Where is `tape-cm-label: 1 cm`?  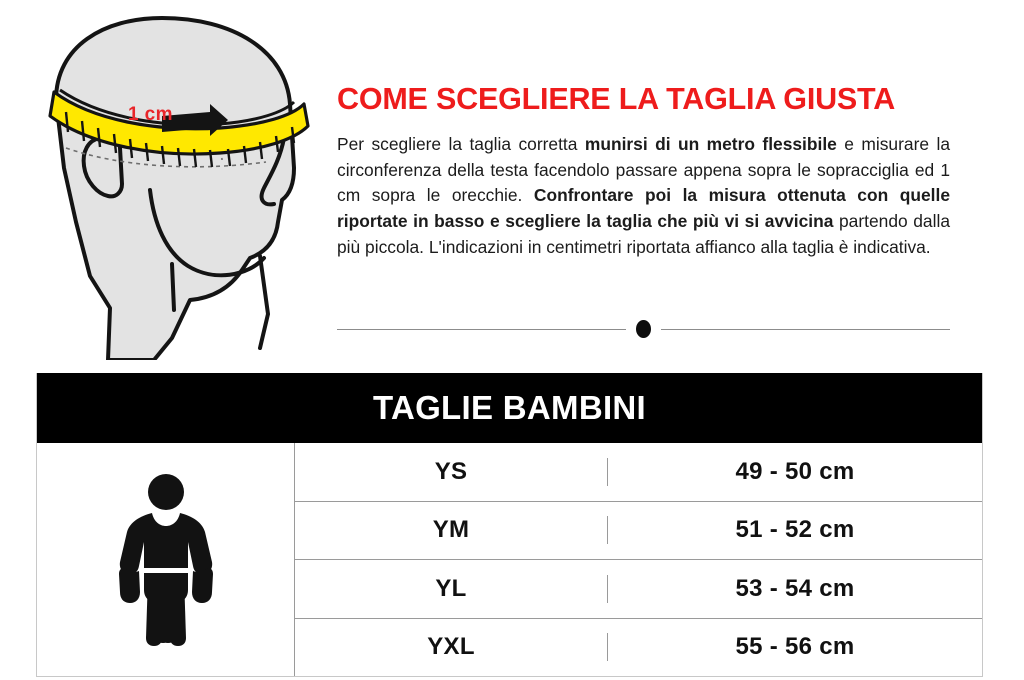 tape-cm-label: 1 cm is located at coordinates (150, 114).